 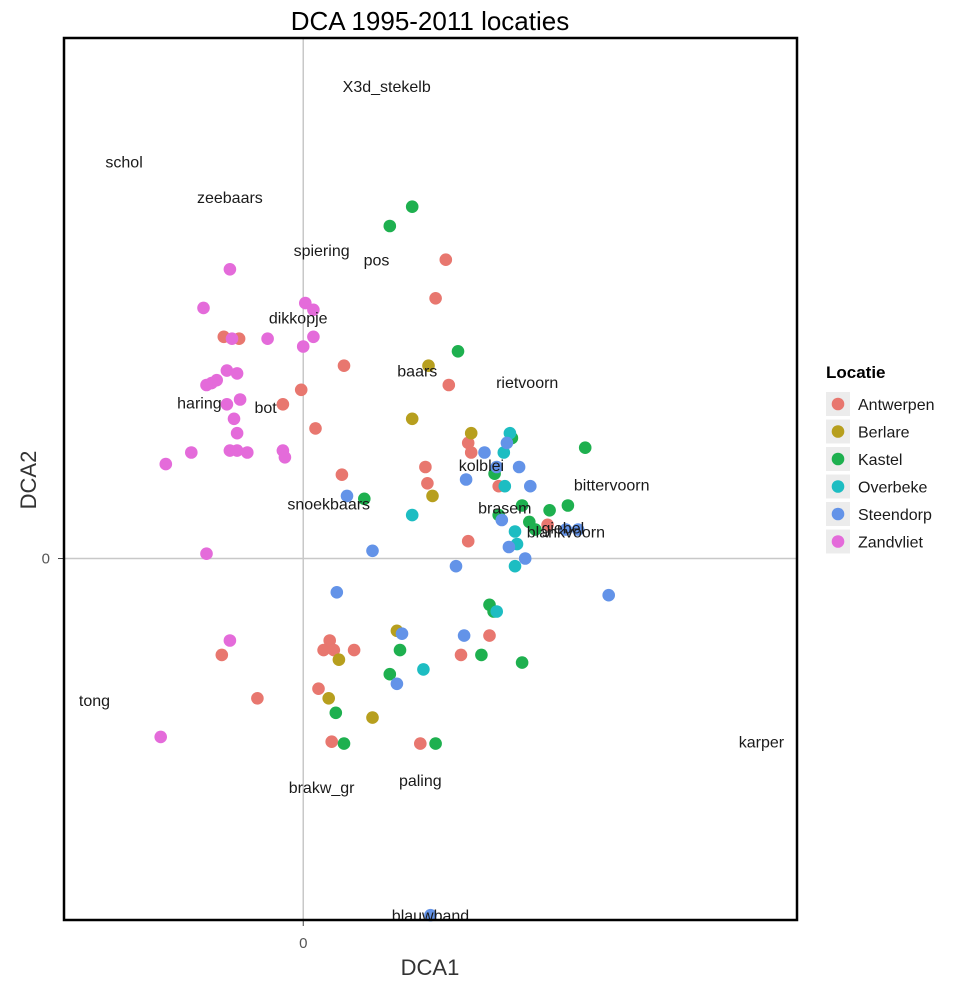 What do you see at coordinates (884, 433) in the screenshot?
I see `legend-label-berlare: Berlare` at bounding box center [884, 433].